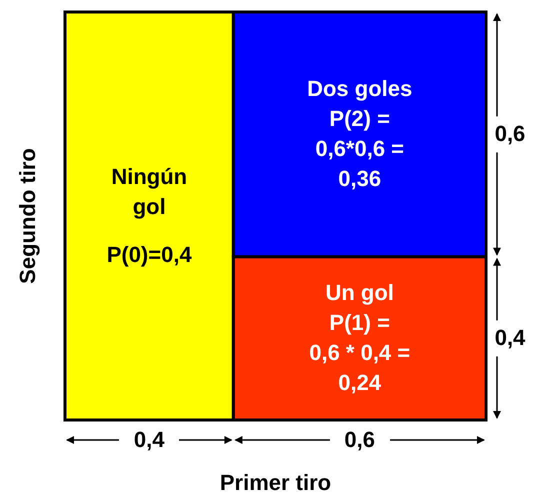  I want to click on data-label: P(2) = 0,6*0,6 = 0,36, so click(359, 149).